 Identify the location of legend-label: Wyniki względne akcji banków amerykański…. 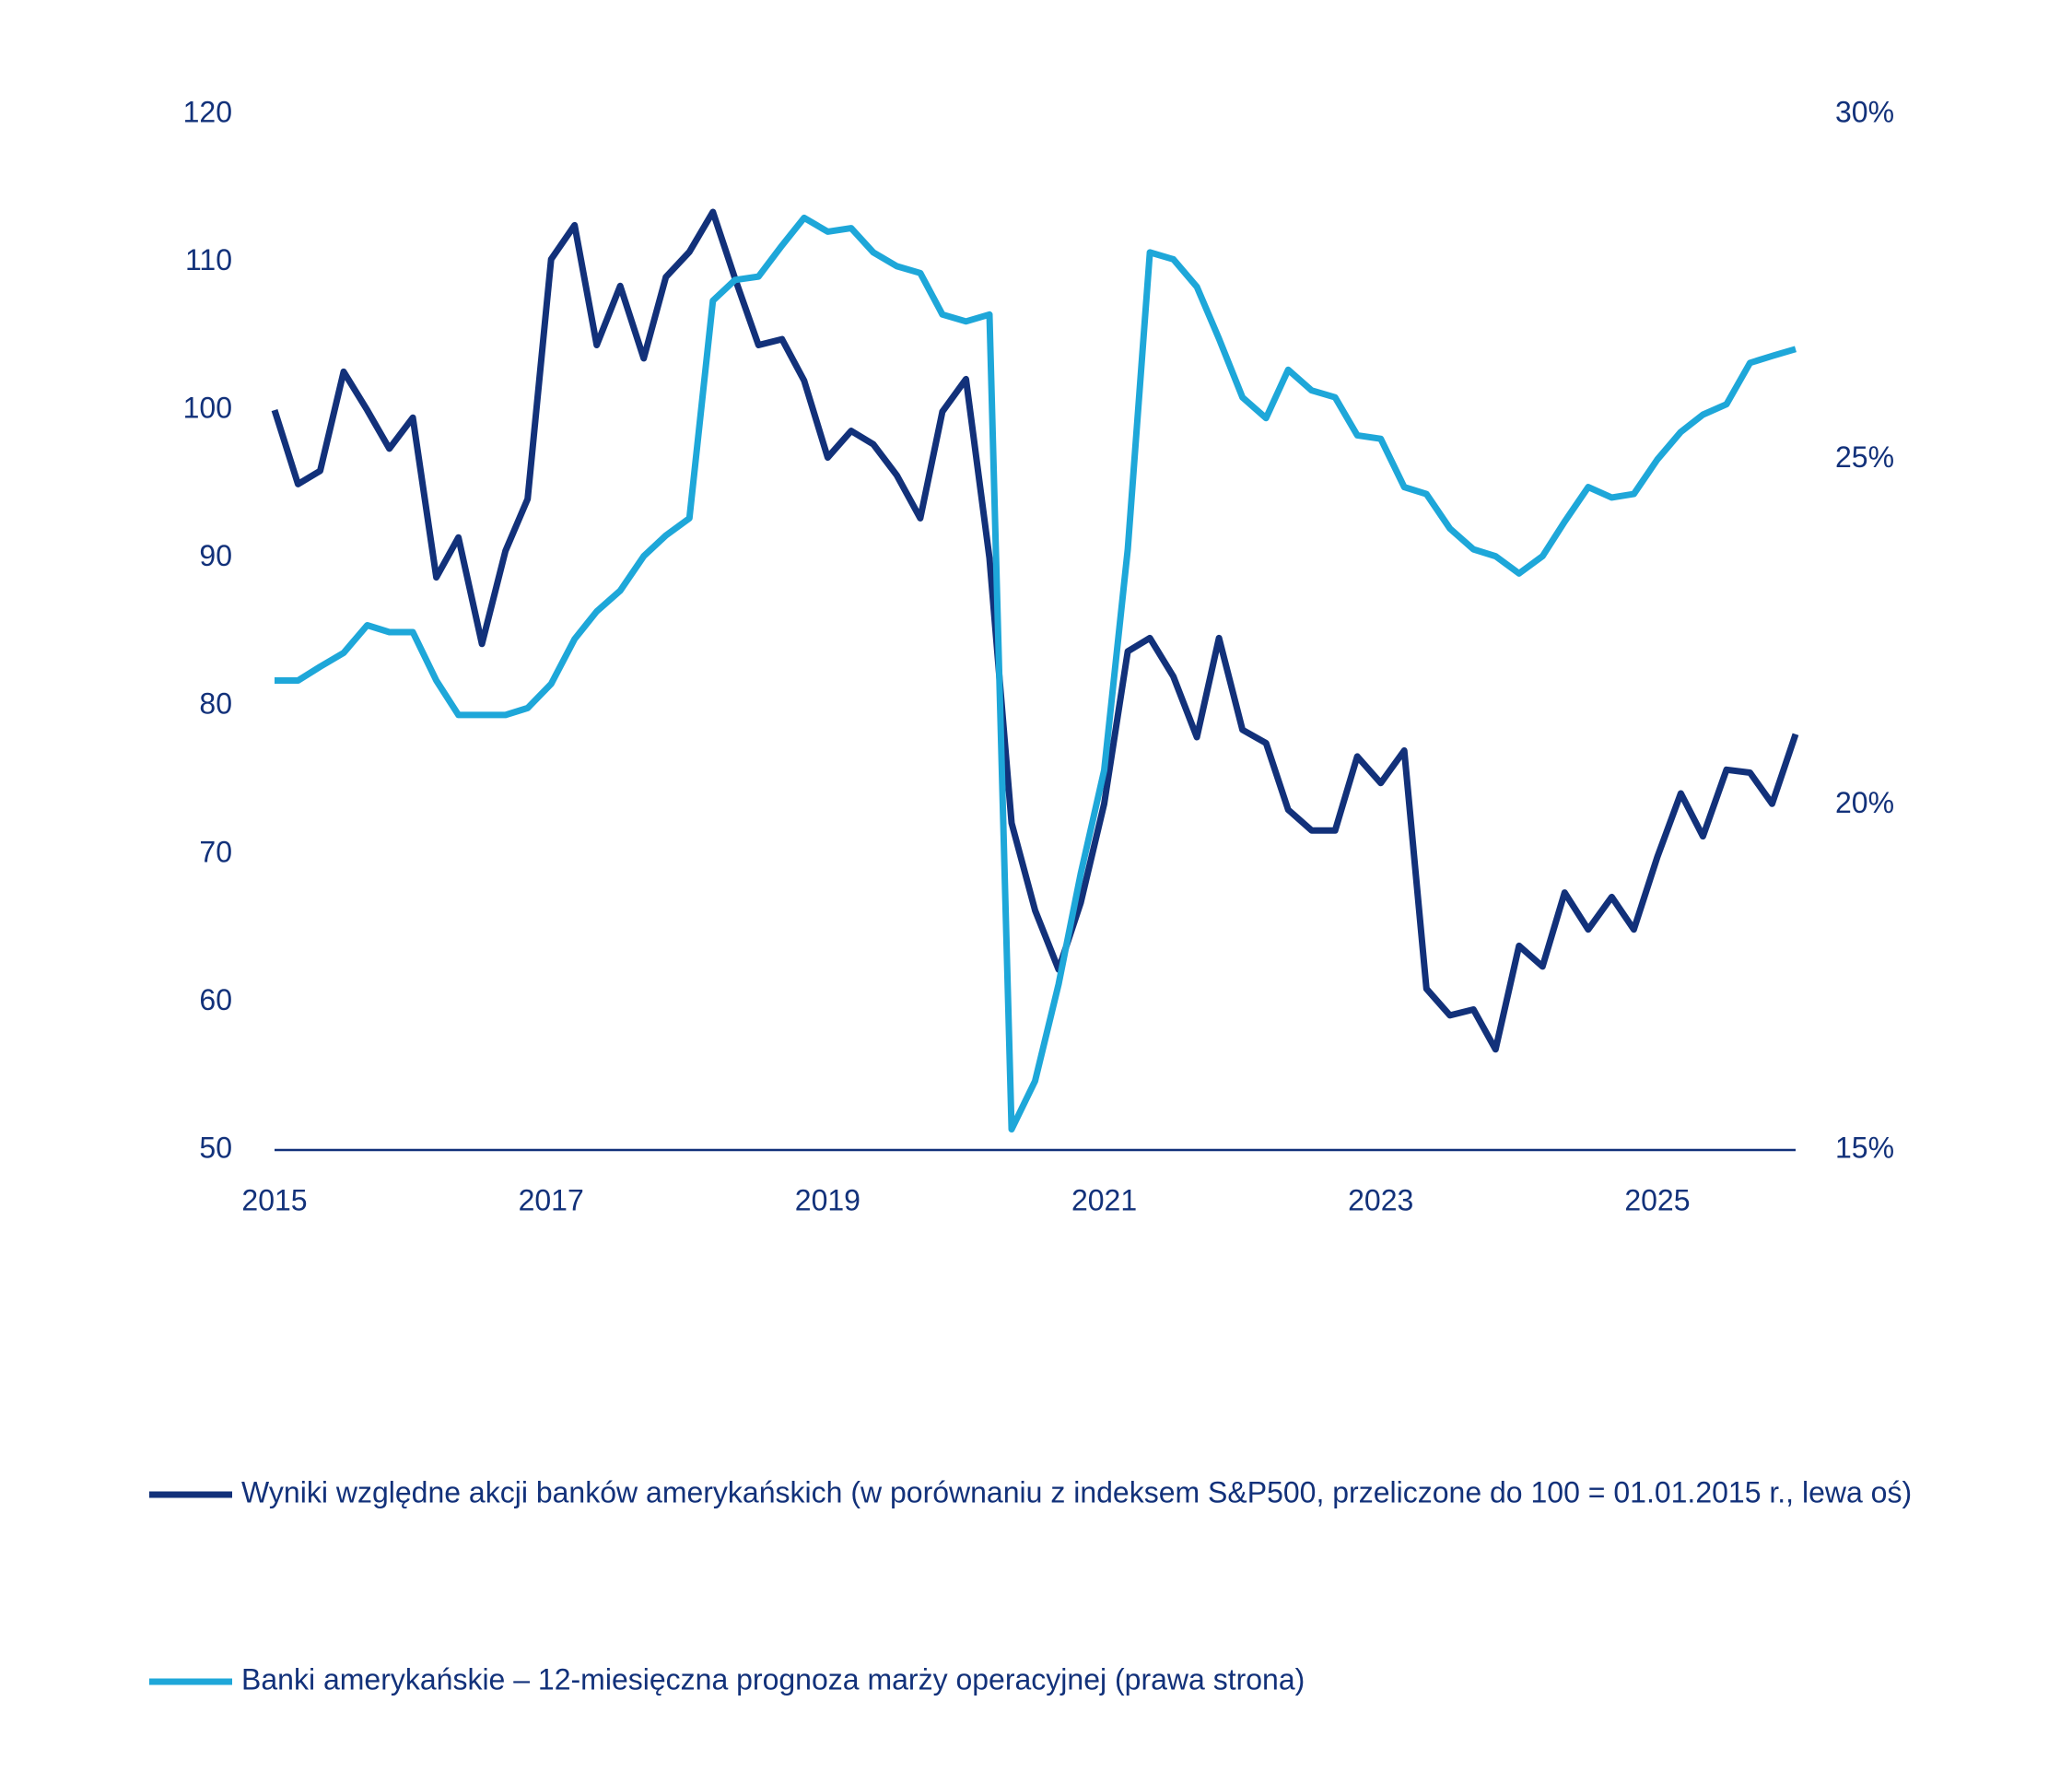
(1076, 1491).